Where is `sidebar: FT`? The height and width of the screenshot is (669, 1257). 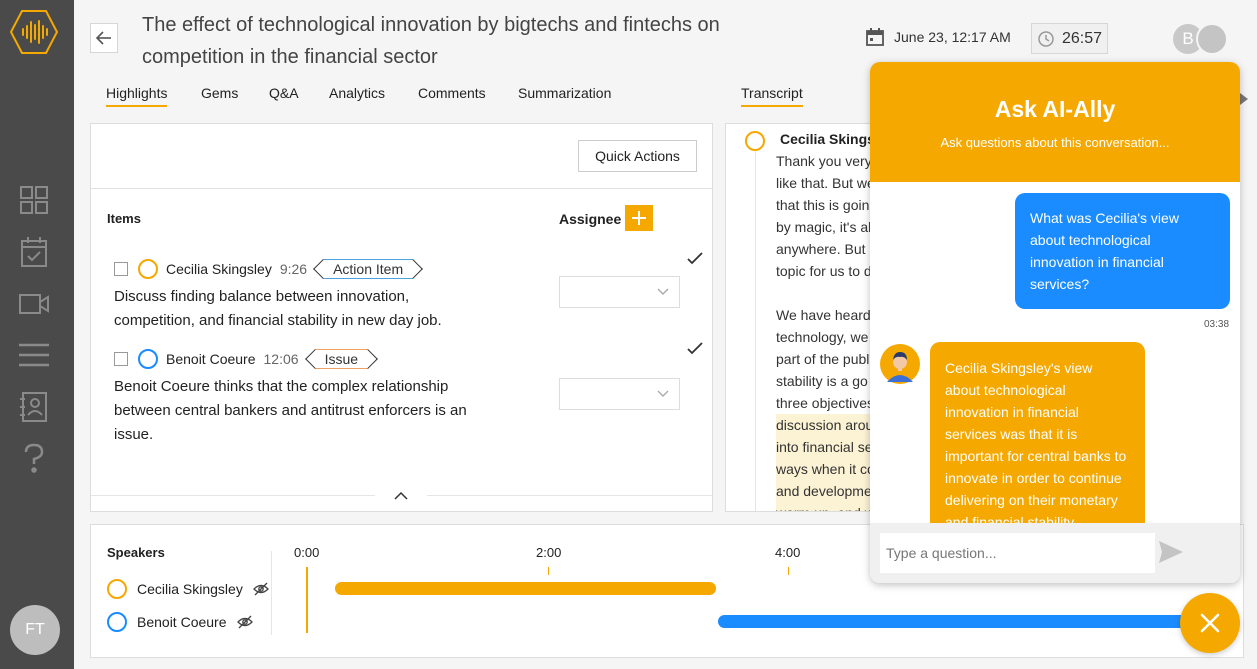 sidebar: FT is located at coordinates (37, 334).